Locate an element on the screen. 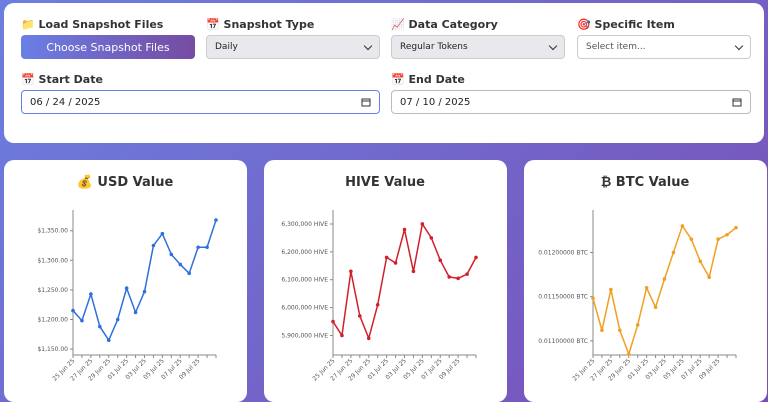 The image size is (768, 402). select-value: Daily is located at coordinates (226, 47).